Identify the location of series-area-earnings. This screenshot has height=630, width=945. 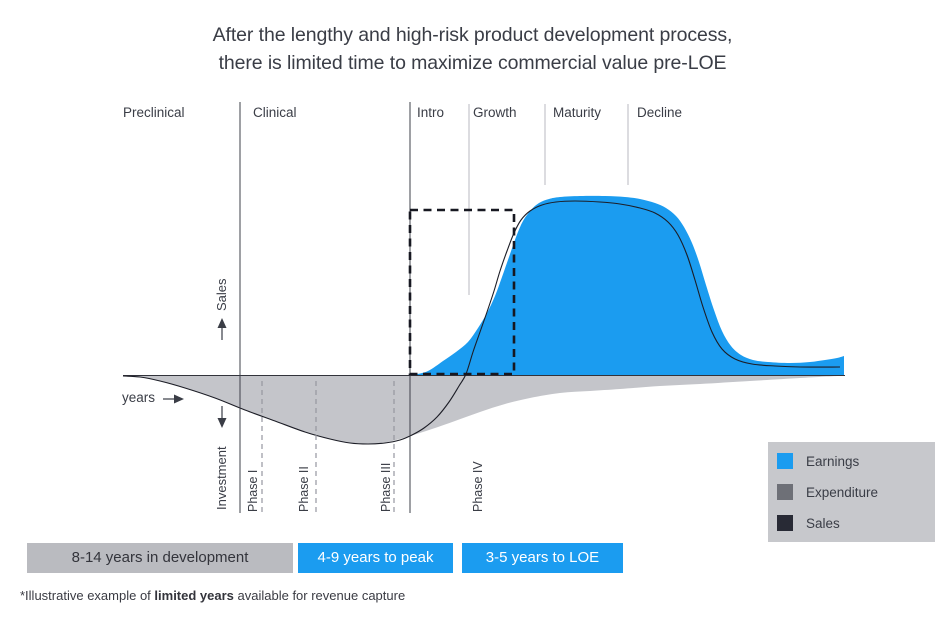
(628, 285).